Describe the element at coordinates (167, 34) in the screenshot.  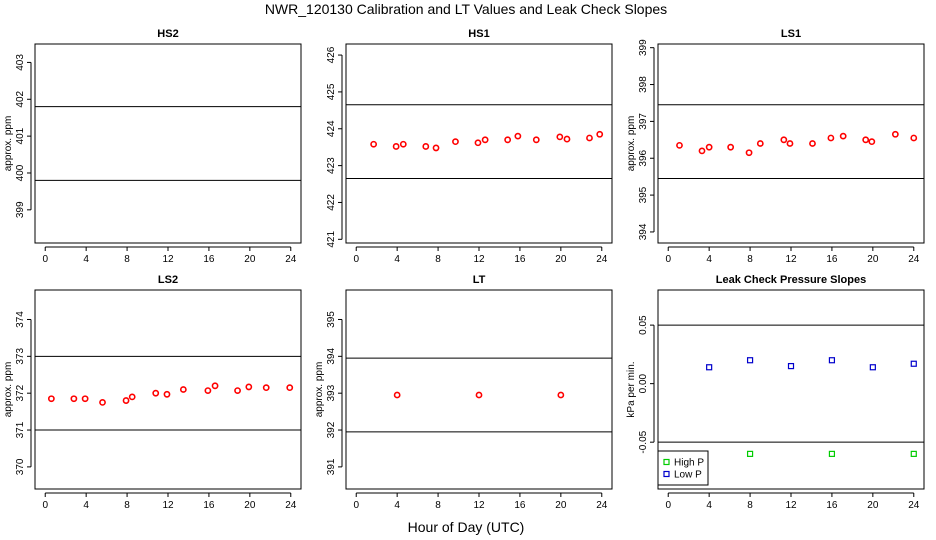
I see `panel-title: HS2` at that location.